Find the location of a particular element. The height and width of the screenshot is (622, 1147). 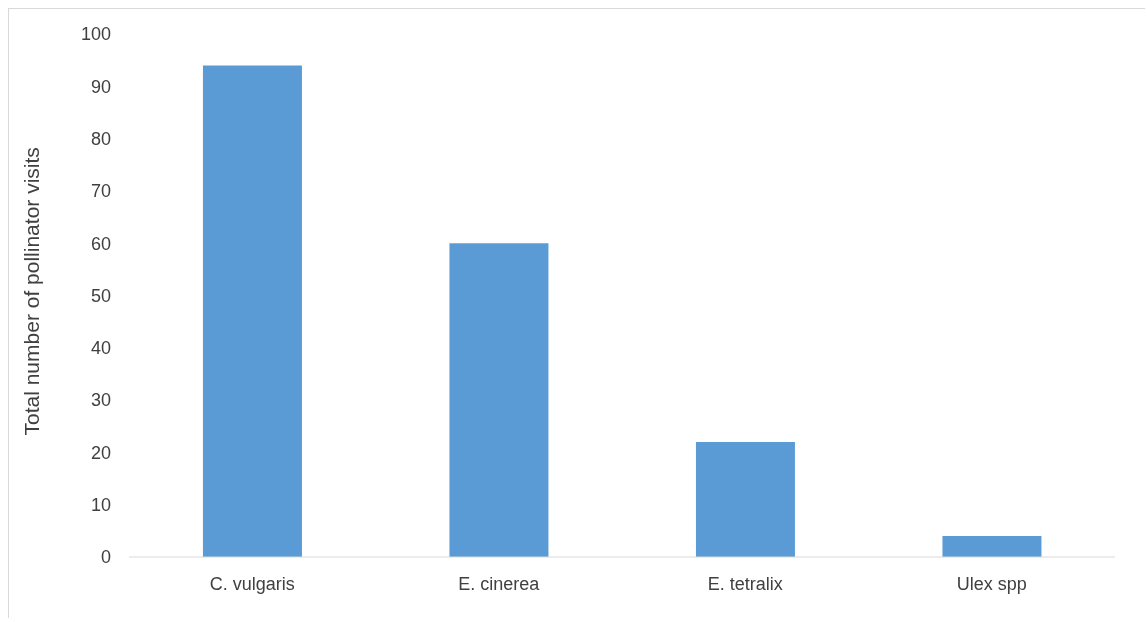

x-tick-label: C. vulgaris is located at coordinates (252, 583).